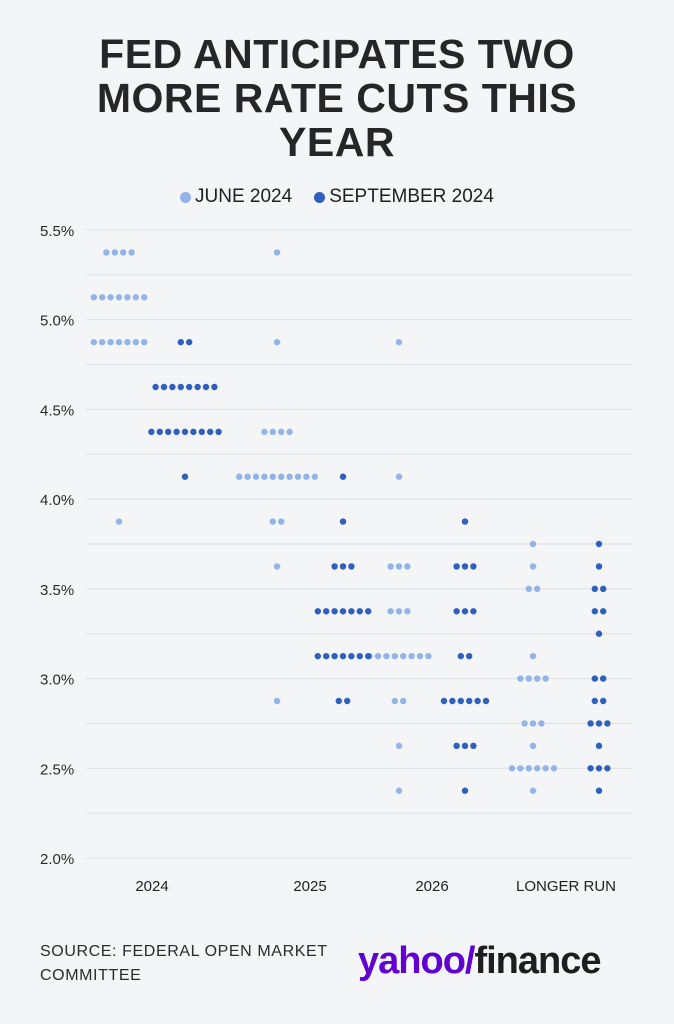 The height and width of the screenshot is (1024, 674). Describe the element at coordinates (184, 963) in the screenshot. I see `source-note: SOURCE: FEDERAL OPEN MARKET COMMITTEE` at that location.